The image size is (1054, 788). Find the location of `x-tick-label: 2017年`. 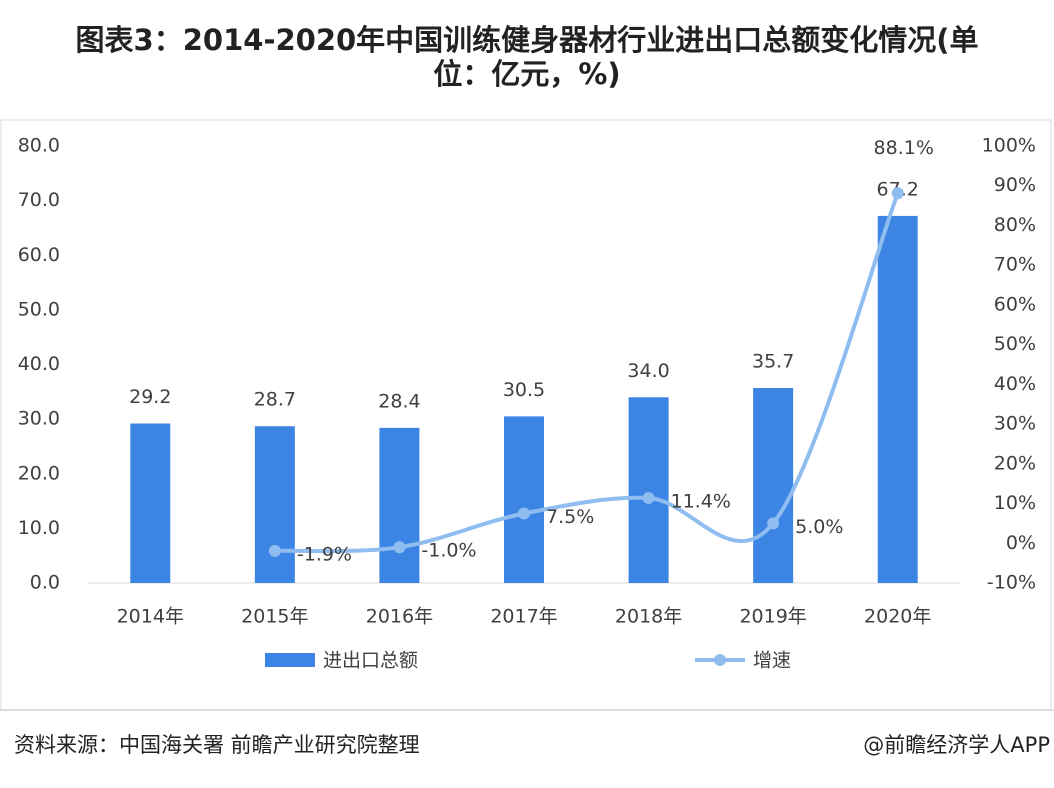

x-tick-label: 2017年 is located at coordinates (523, 617).